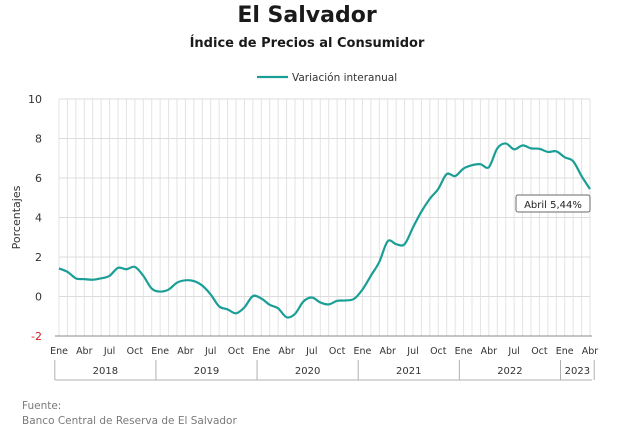  I want to click on chart-subtitle: Índice de Precios al Consumidor, so click(307, 43).